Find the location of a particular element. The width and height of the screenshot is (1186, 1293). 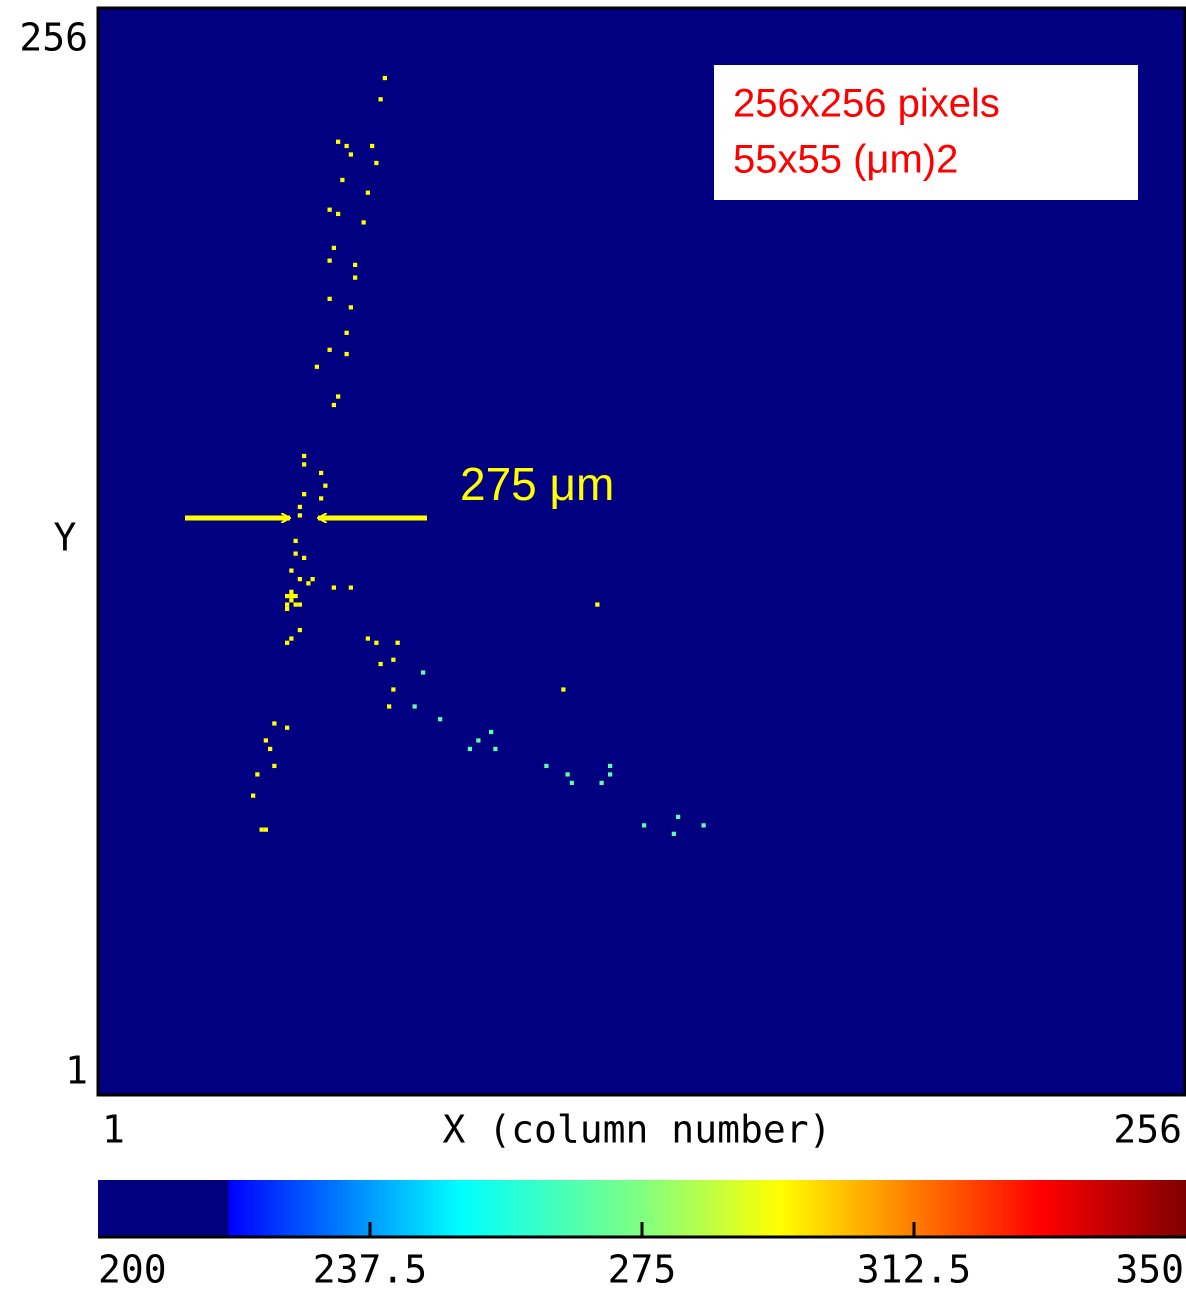

y-tick-label: 256 is located at coordinates (53, 38).